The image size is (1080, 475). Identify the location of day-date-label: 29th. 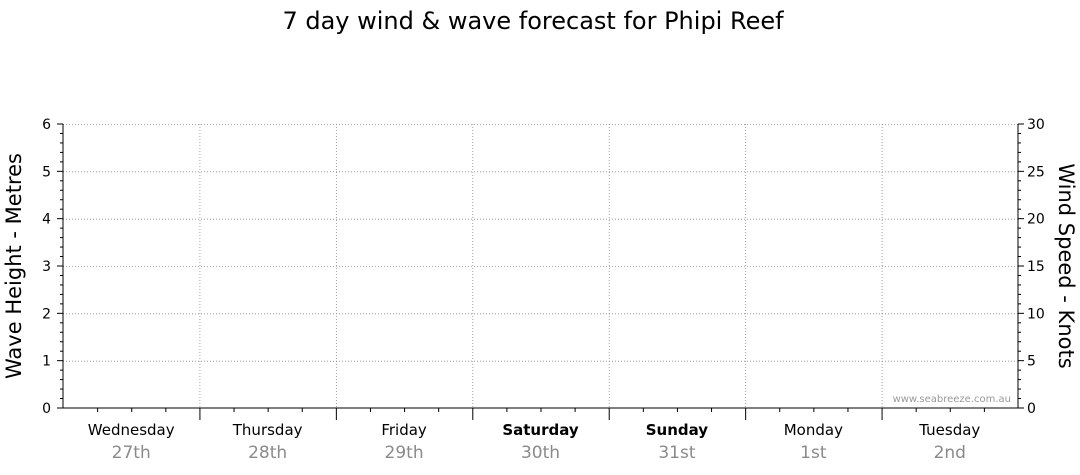
(404, 453).